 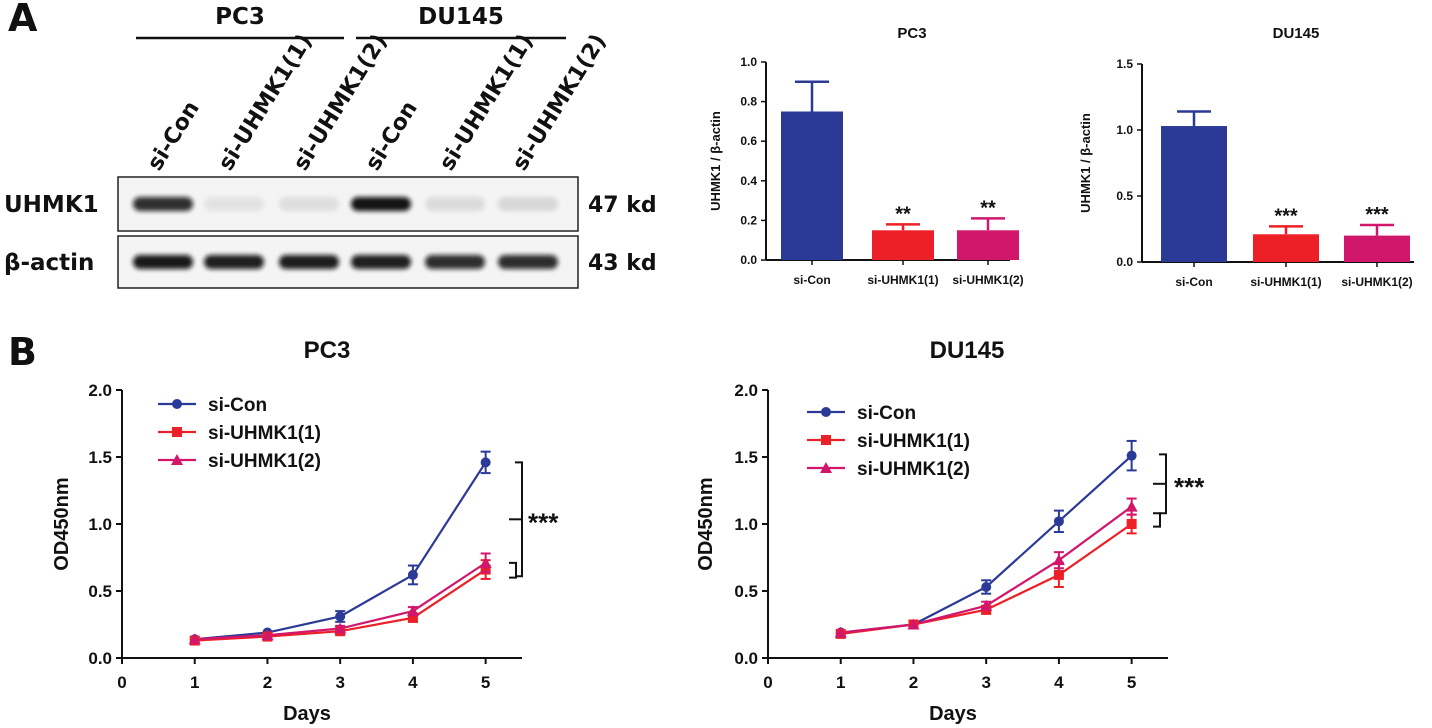 What do you see at coordinates (953, 714) in the screenshot?
I see `x-axis-label: Days` at bounding box center [953, 714].